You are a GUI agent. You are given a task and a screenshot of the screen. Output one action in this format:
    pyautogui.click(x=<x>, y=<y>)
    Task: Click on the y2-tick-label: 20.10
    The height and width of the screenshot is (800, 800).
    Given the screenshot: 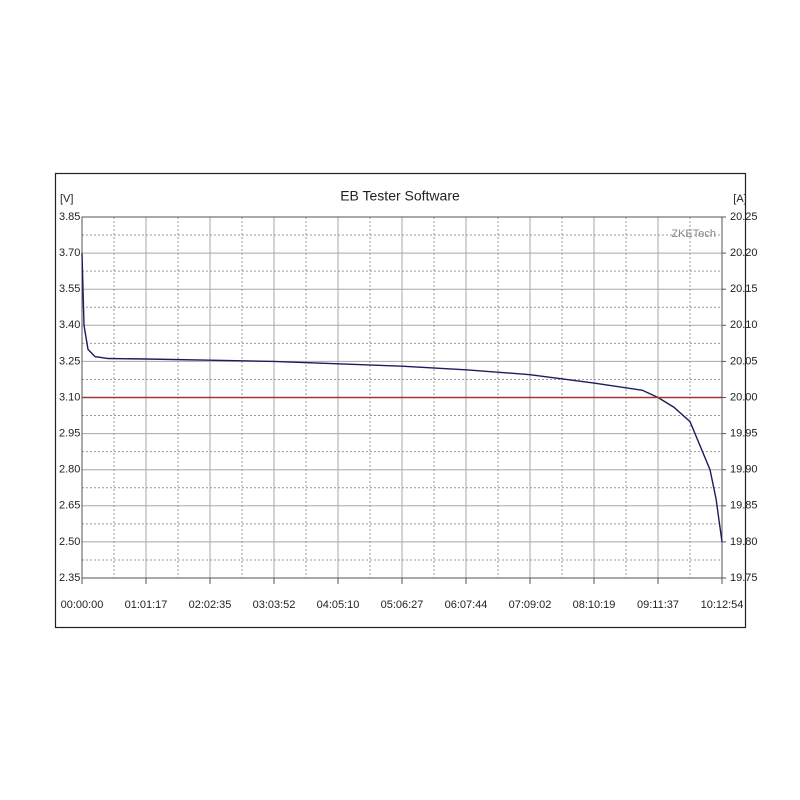 What is the action you would take?
    pyautogui.click(x=744, y=325)
    